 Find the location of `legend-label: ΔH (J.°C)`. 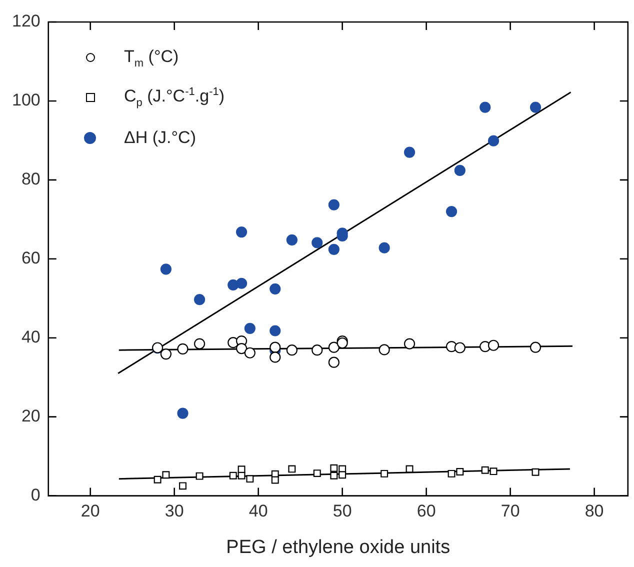

legend-label: ΔH (J.°C) is located at coordinates (160, 138).